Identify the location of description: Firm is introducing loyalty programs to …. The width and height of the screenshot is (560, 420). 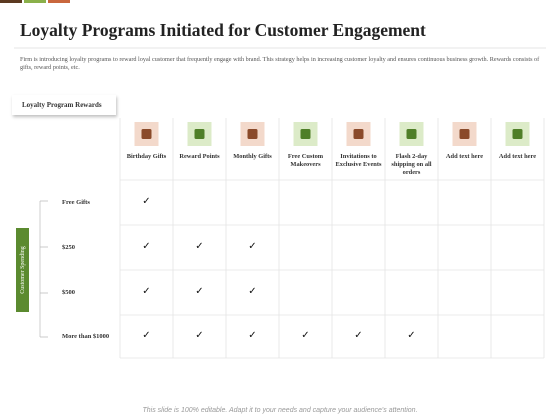
(280, 63).